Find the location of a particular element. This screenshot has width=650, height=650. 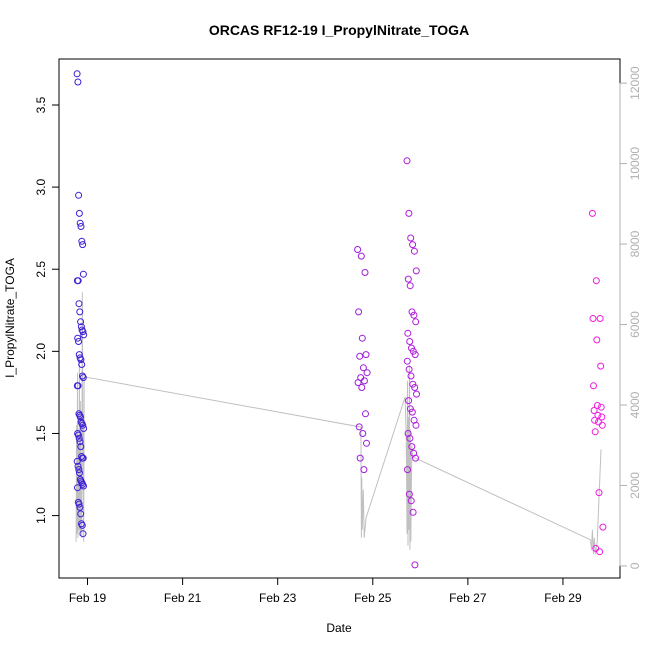

y-tick-label: 1.0 is located at coordinates (41, 515).